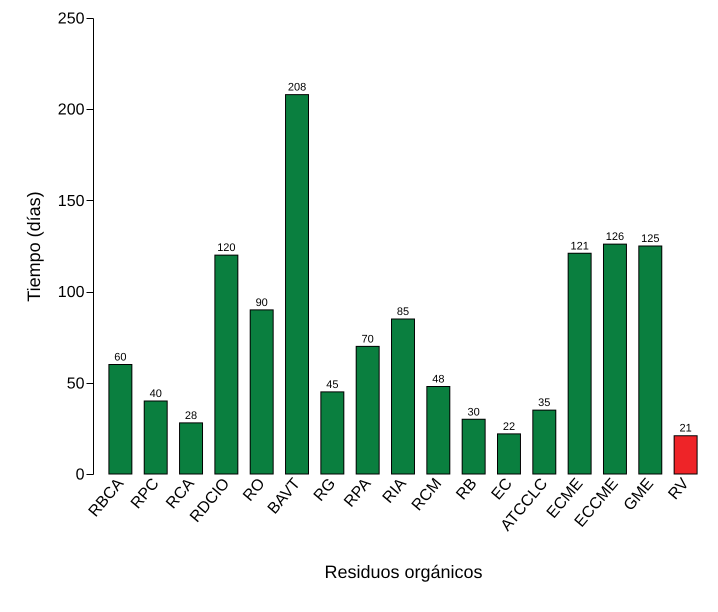 Image resolution: width=718 pixels, height=612 pixels. What do you see at coordinates (679, 489) in the screenshot?
I see `x-tick-label: RV` at bounding box center [679, 489].